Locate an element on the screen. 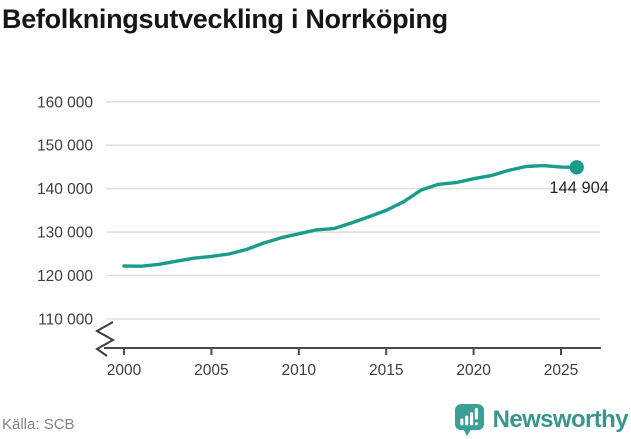 The width and height of the screenshot is (631, 439). y-axis-label: 130 000 is located at coordinates (65, 233).